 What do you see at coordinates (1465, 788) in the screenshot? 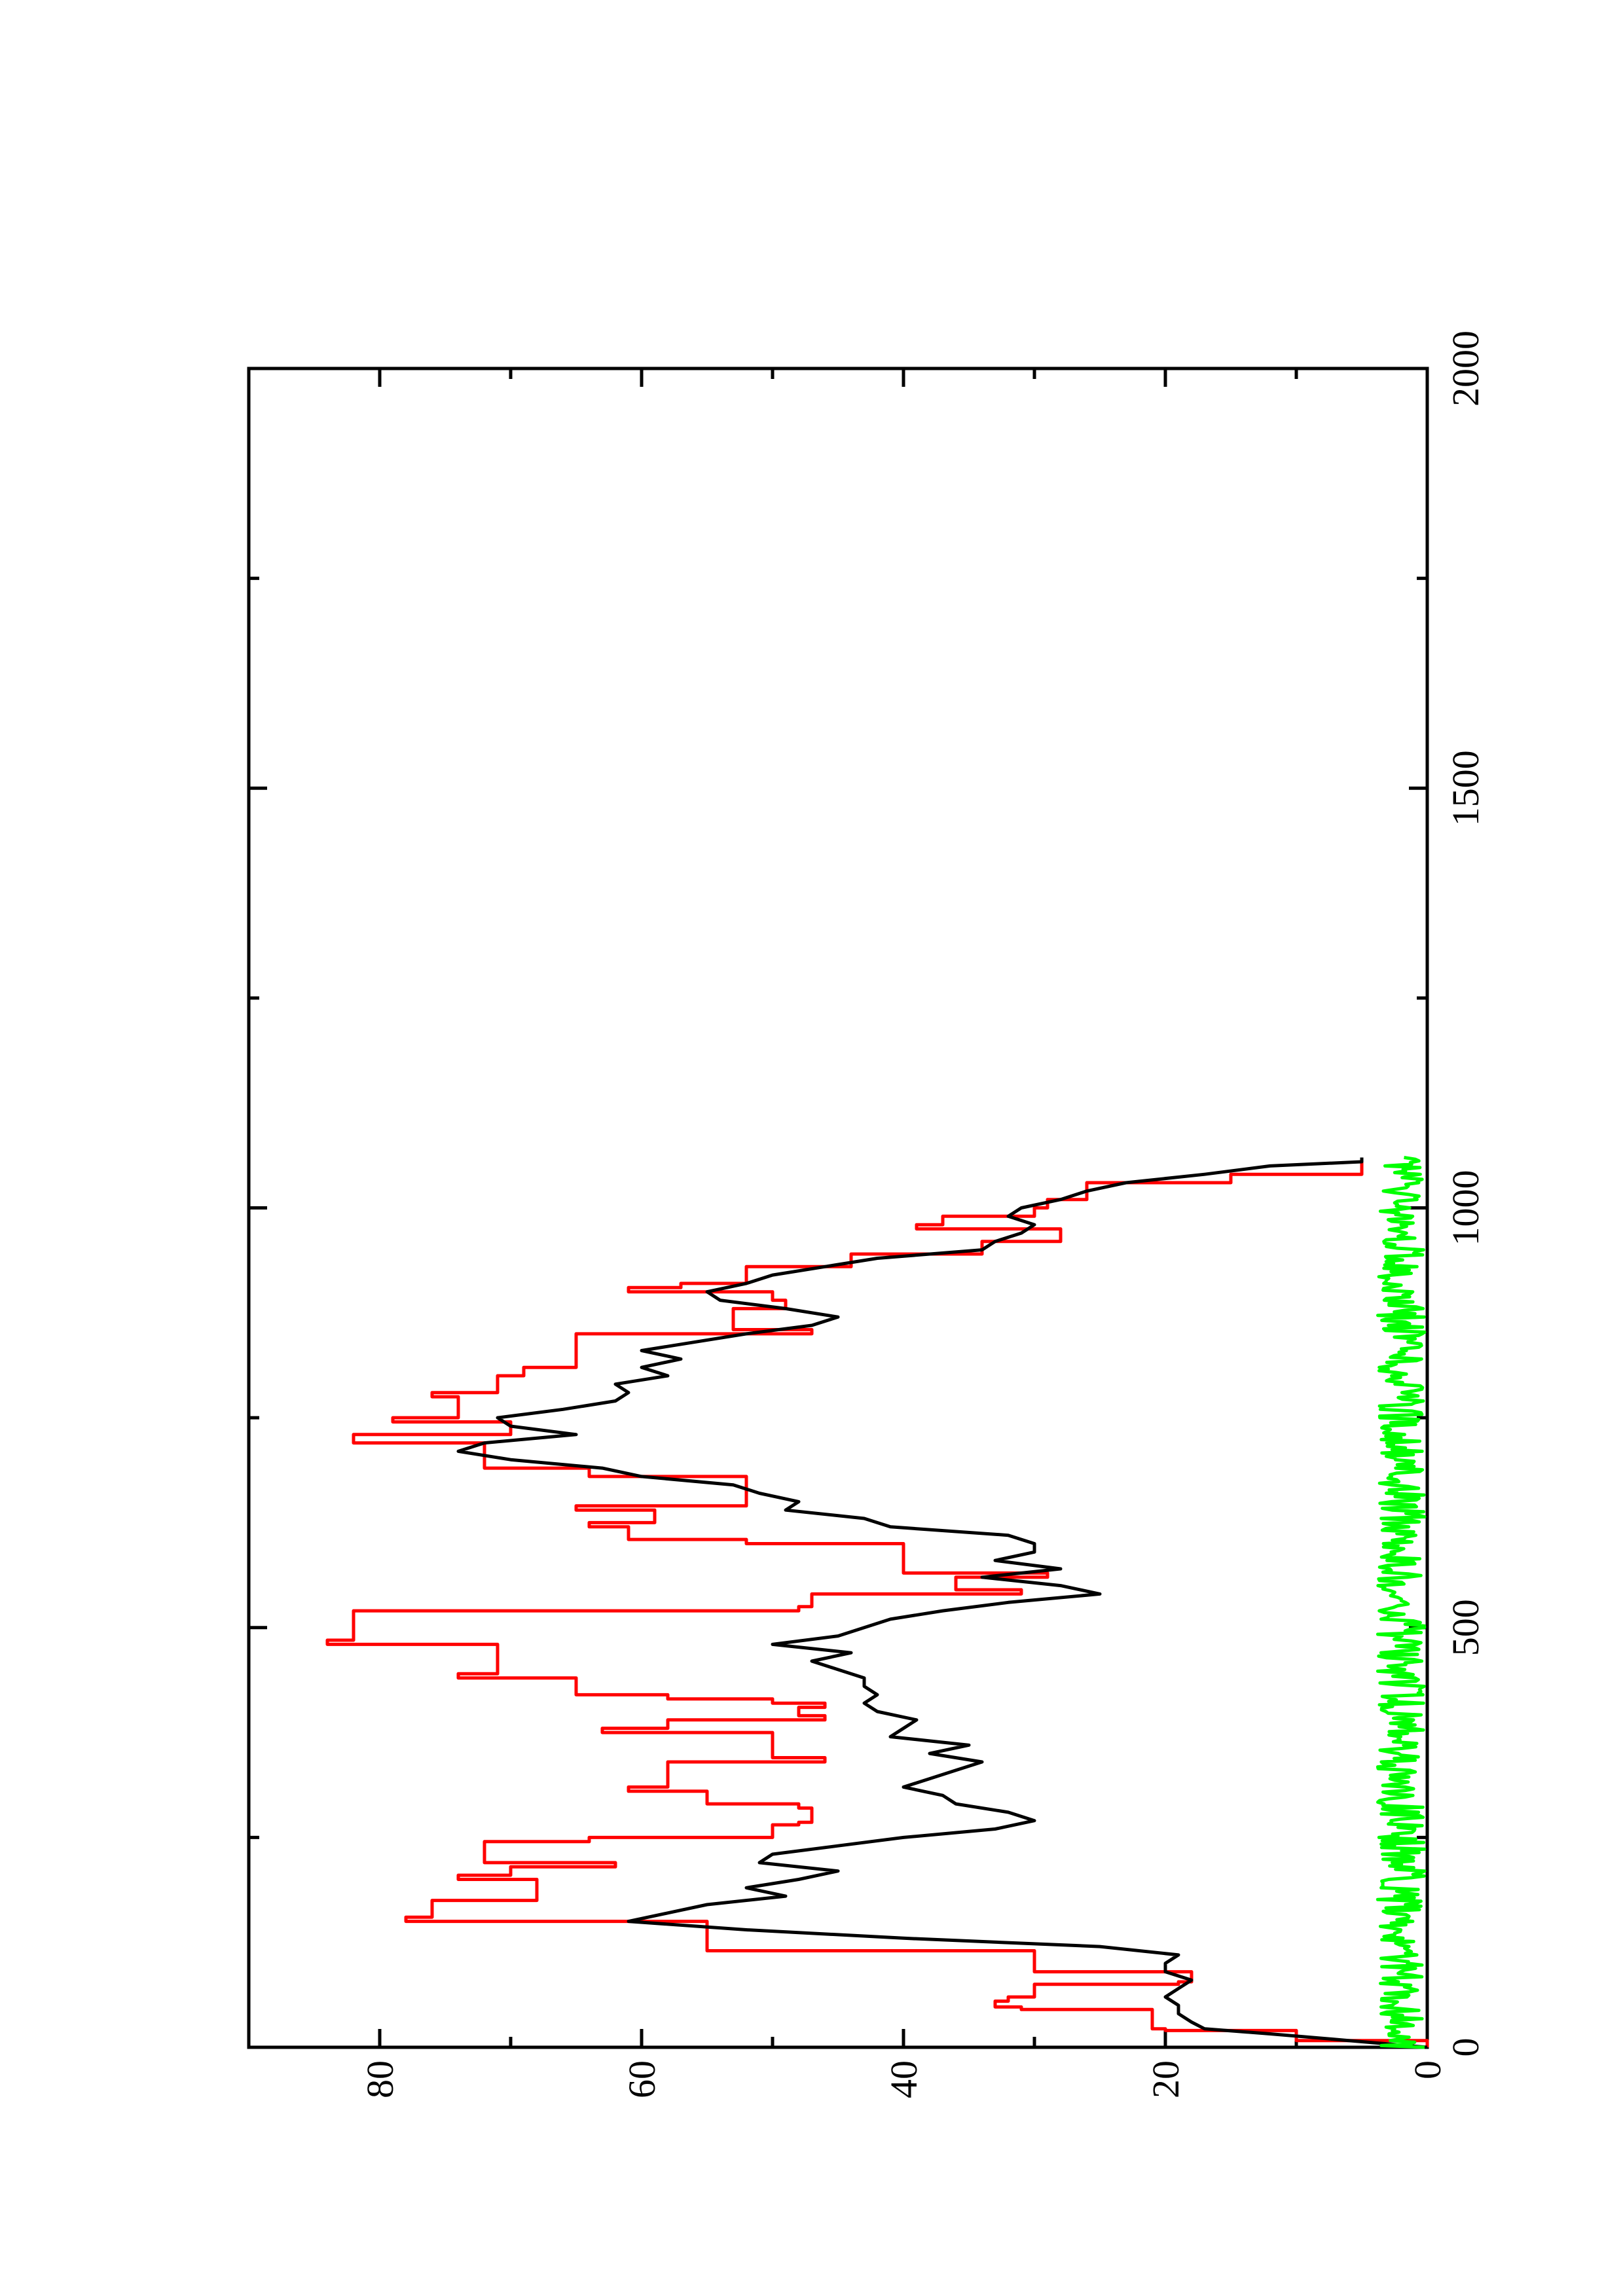
I see `x-tick-label: 1500` at bounding box center [1465, 788].